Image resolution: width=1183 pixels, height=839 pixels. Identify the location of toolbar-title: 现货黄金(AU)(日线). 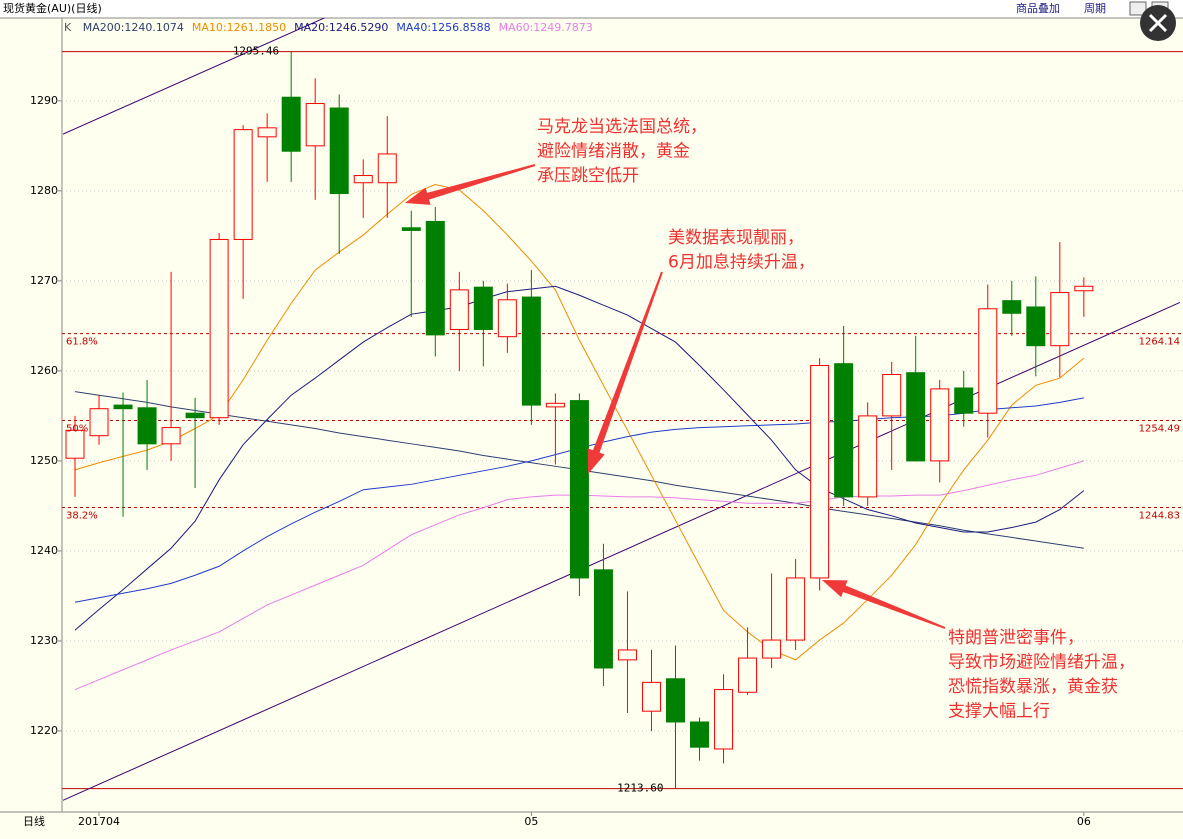
(52, 8).